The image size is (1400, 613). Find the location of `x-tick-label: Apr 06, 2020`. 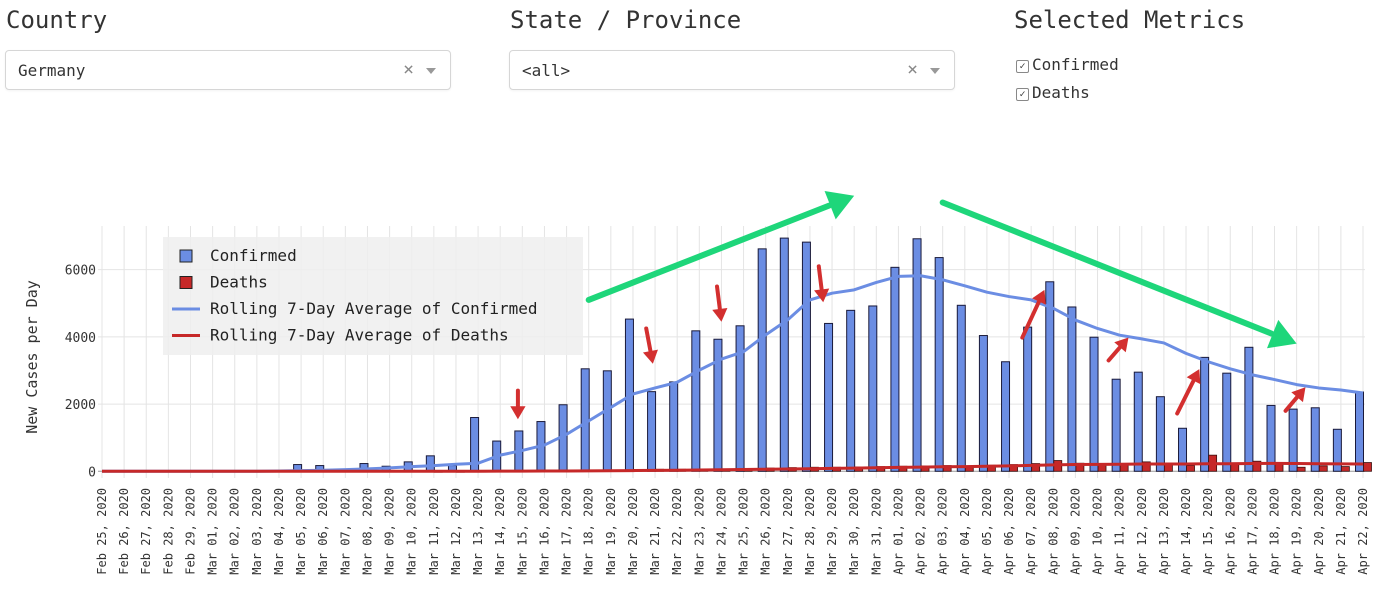

x-tick-label: Apr 06, 2020 is located at coordinates (1009, 531).